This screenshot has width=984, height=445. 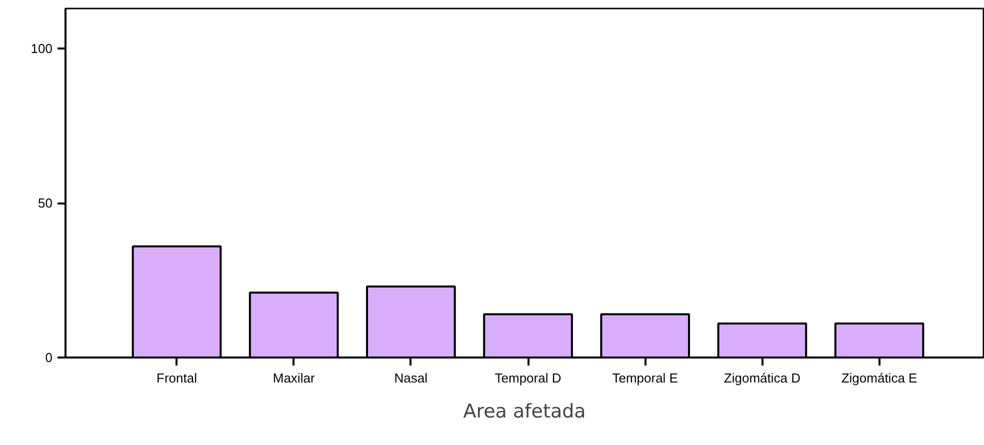 What do you see at coordinates (411, 378) in the screenshot?
I see `x-tick-label: Nasal` at bounding box center [411, 378].